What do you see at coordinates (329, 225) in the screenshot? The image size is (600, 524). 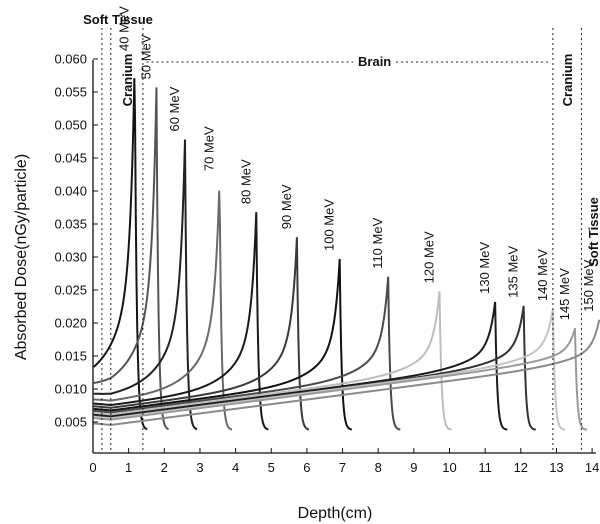 I see `series-label: 100 MeV` at bounding box center [329, 225].